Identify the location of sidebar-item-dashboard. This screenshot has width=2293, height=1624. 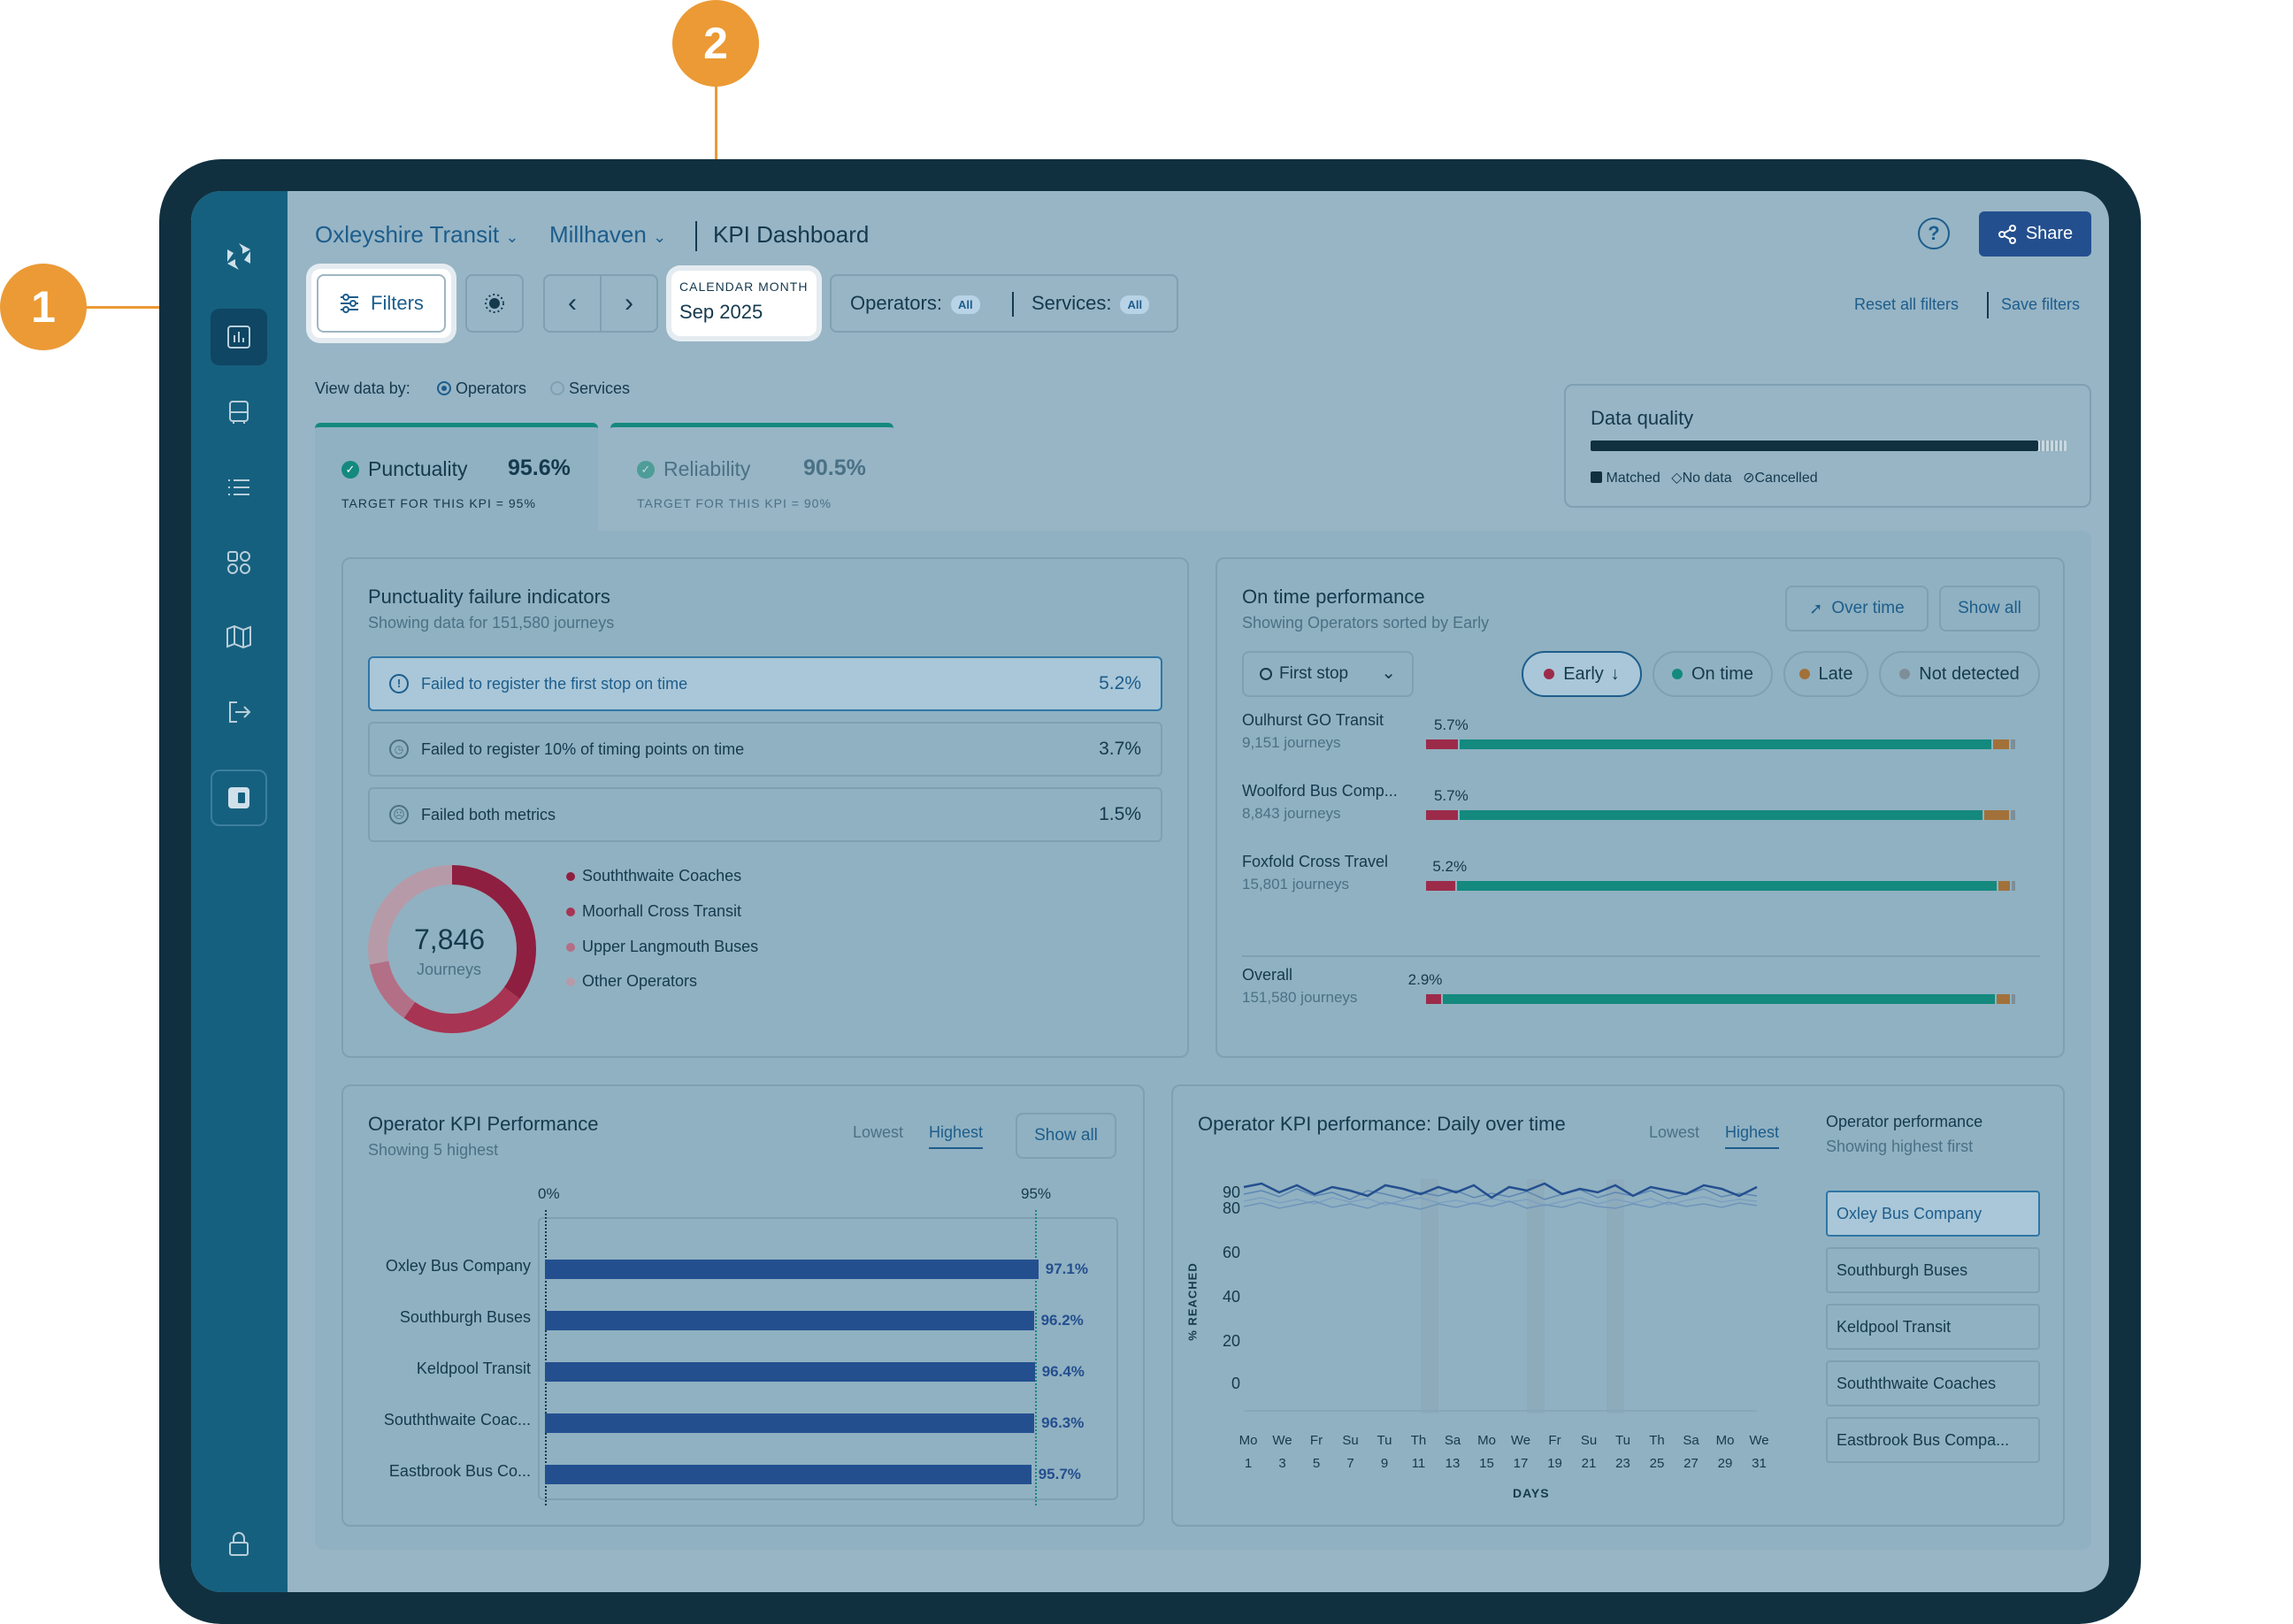
(239, 337).